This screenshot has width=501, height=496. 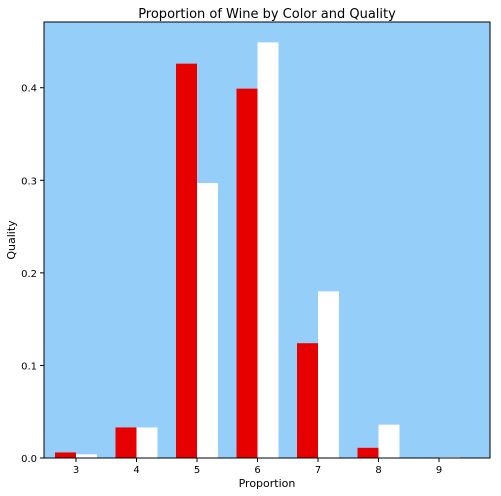 What do you see at coordinates (439, 470) in the screenshot?
I see `x-tick-label: 9` at bounding box center [439, 470].